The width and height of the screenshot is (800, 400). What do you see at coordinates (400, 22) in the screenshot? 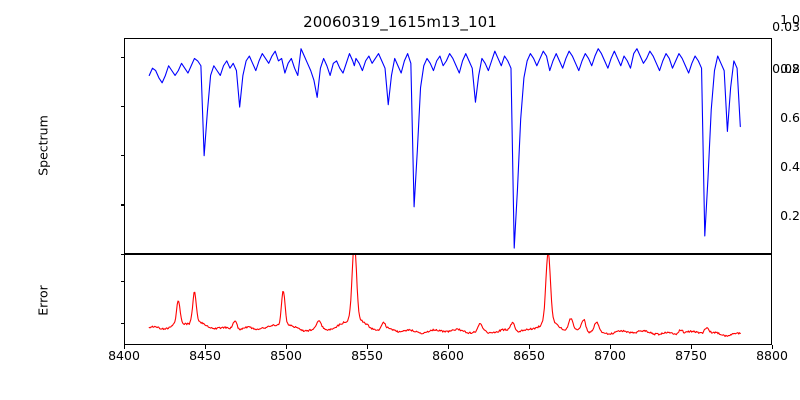
I see `chart-title: 20060319_1615m13_101` at bounding box center [400, 22].